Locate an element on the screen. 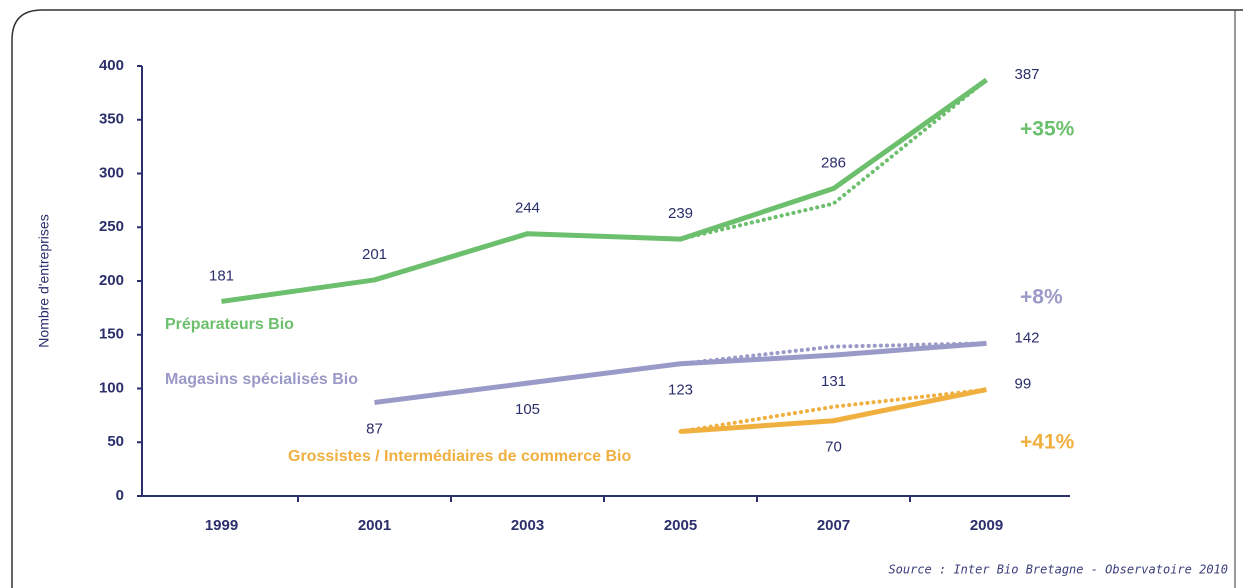 The width and height of the screenshot is (1243, 588). y-axis-label: Nombre d'entreprises is located at coordinates (44, 280).